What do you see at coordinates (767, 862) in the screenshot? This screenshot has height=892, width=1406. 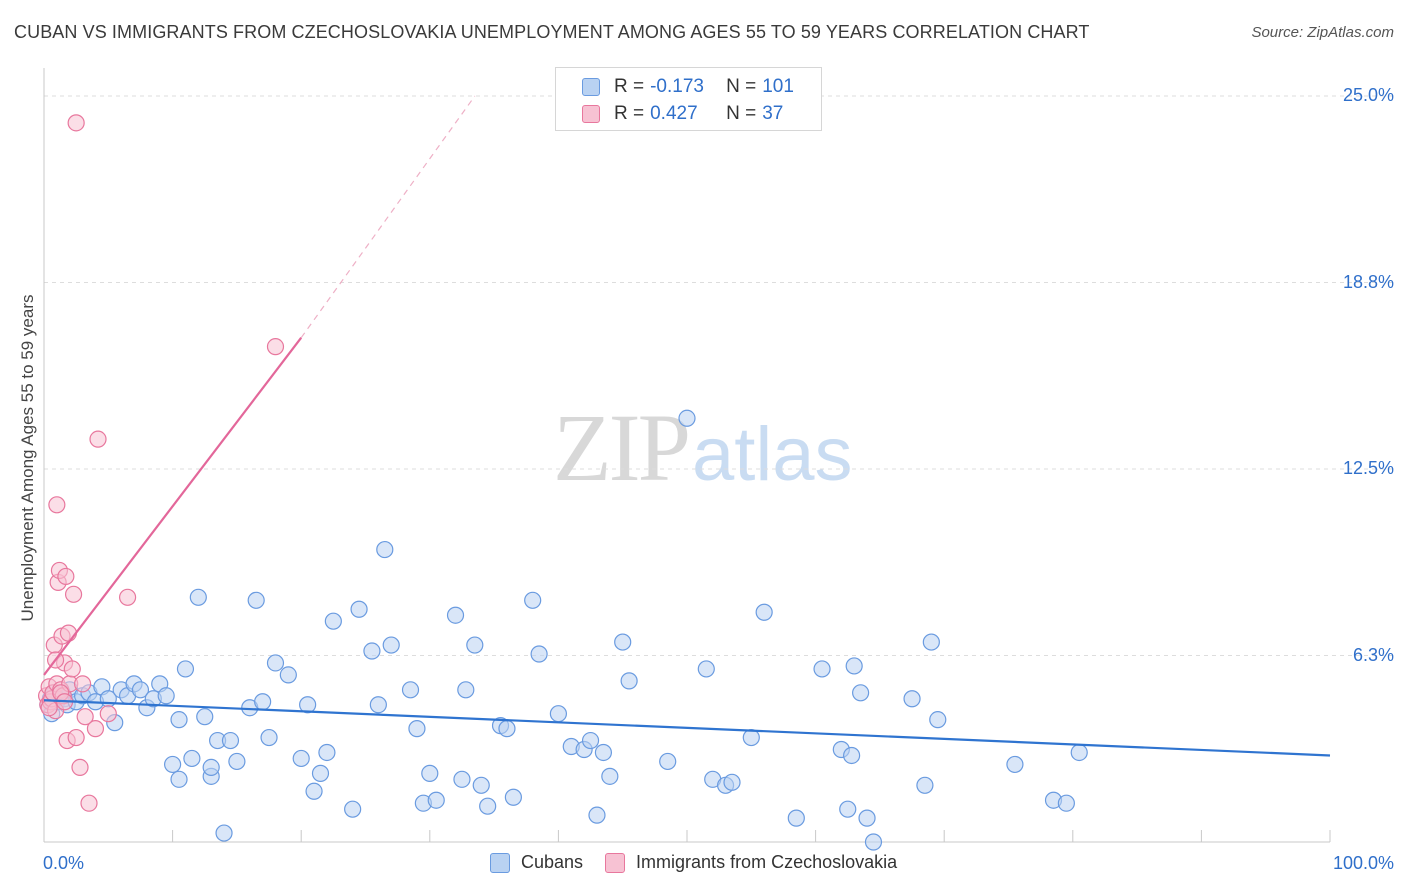 I see `legend-label-czechoslovakia: Immigrants from Czechoslovakia` at bounding box center [767, 862].